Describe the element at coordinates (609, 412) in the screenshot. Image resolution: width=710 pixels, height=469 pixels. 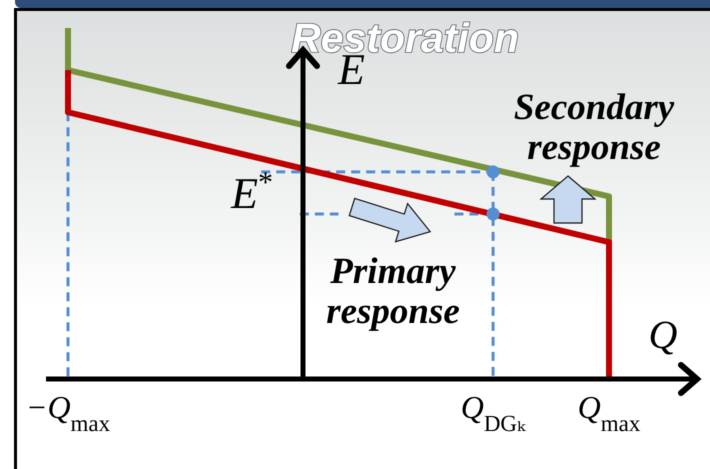
I see `x-tick-label: Q$_{max}$` at that location.